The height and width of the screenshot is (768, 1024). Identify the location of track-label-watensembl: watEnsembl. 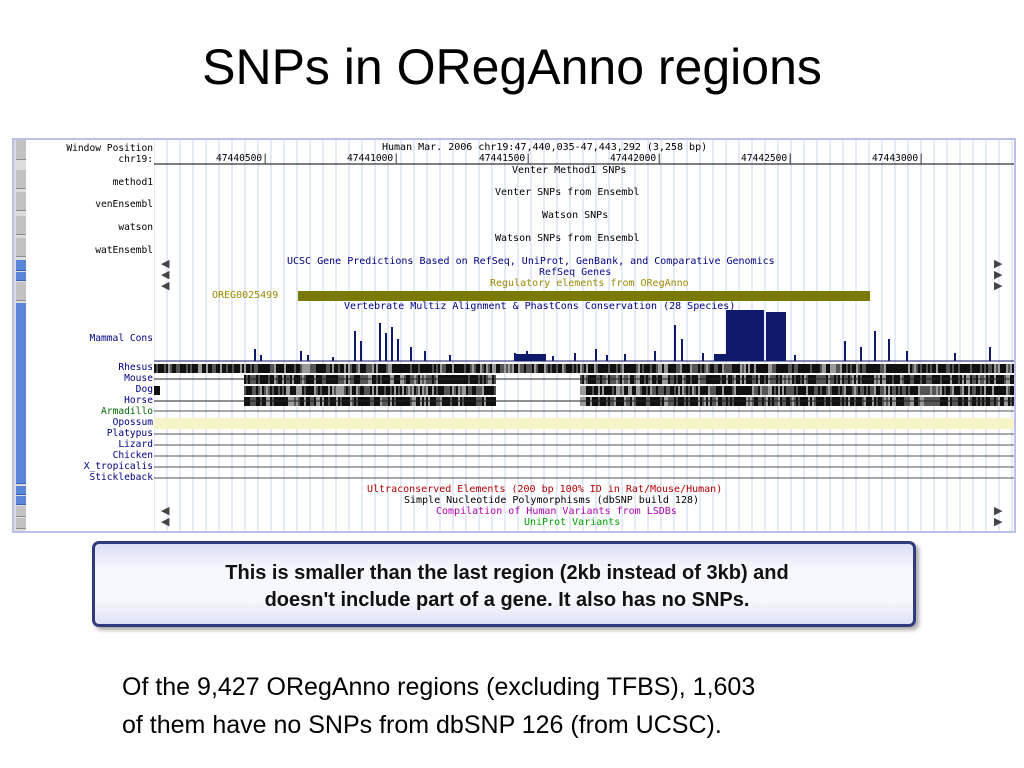
(124, 250).